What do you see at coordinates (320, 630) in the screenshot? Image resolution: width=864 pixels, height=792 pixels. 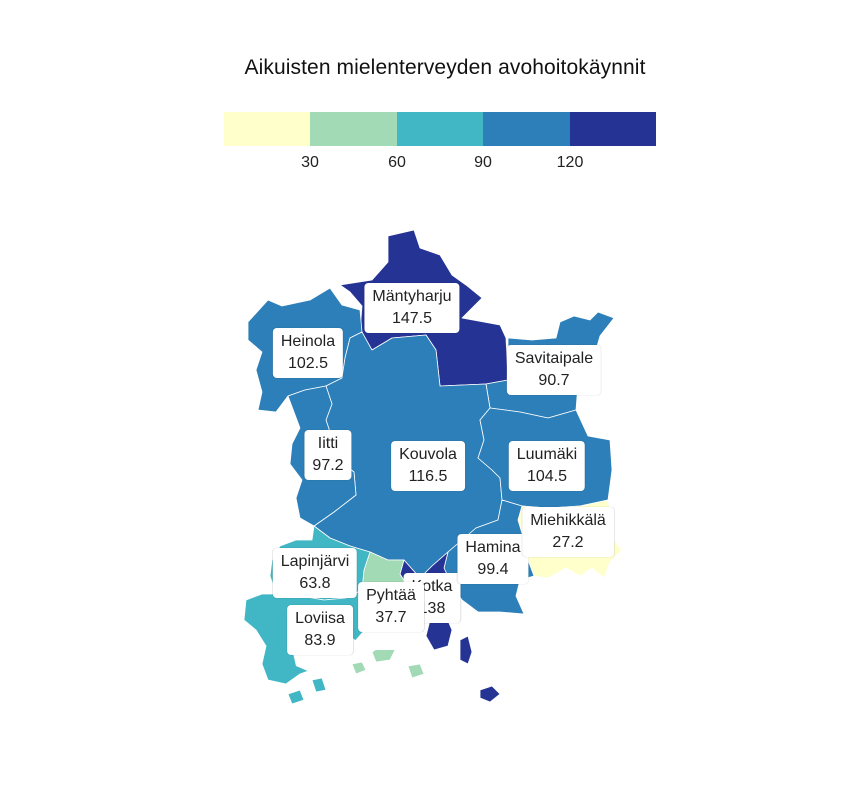 I see `region-label-loviisa: Loviisa 83.9` at bounding box center [320, 630].